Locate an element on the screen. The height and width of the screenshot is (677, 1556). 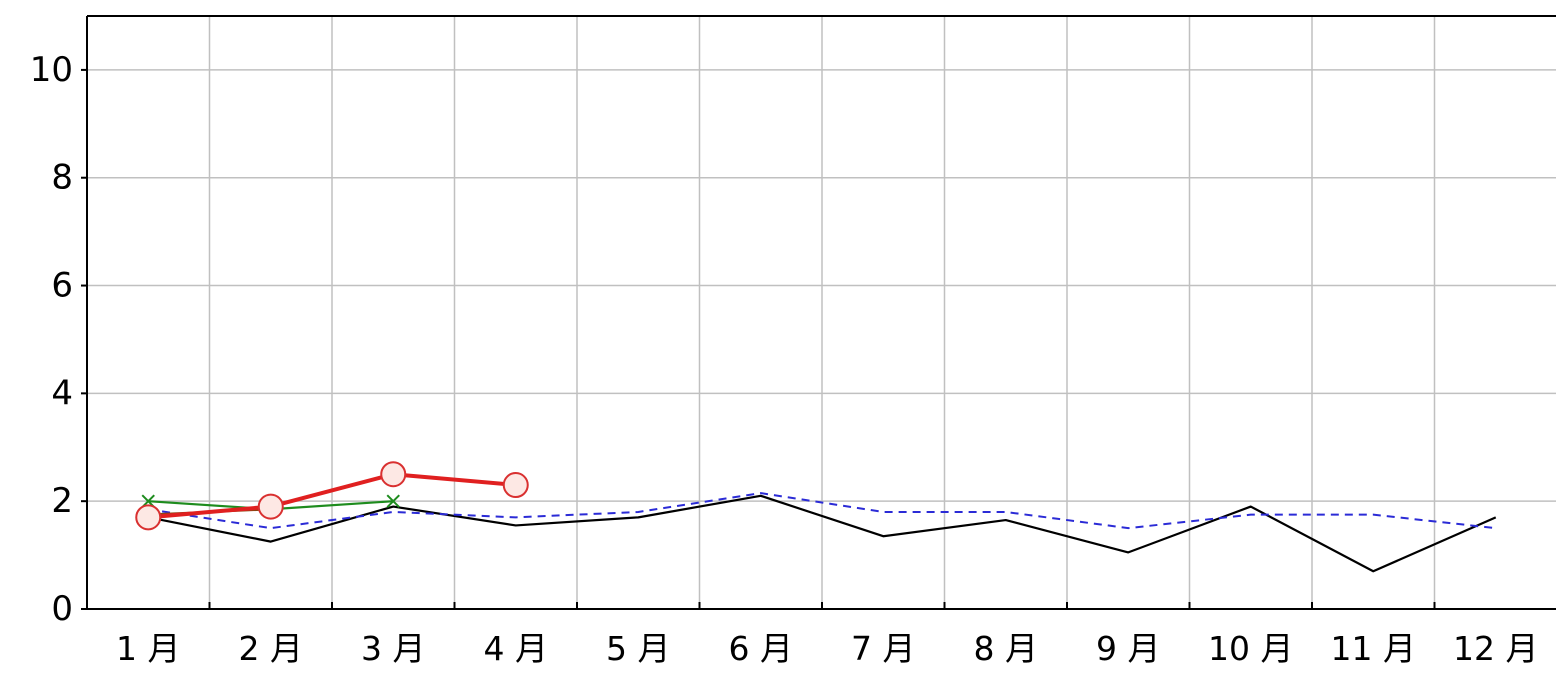
y-tick-label: 4 is located at coordinates (62, 393).